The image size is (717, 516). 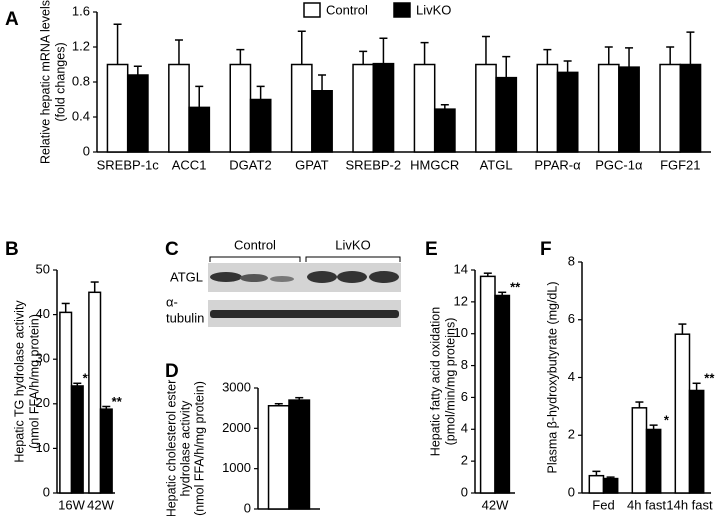 What do you see at coordinates (172, 249) in the screenshot?
I see `panel-letter: C` at bounding box center [172, 249].